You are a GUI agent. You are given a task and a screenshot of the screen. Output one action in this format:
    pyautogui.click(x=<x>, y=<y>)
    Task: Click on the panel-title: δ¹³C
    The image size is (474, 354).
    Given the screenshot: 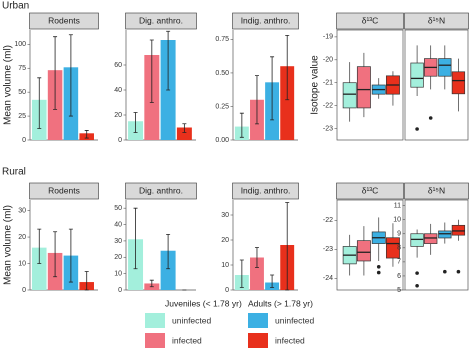 What is the action you would take?
    pyautogui.click(x=370, y=190)
    